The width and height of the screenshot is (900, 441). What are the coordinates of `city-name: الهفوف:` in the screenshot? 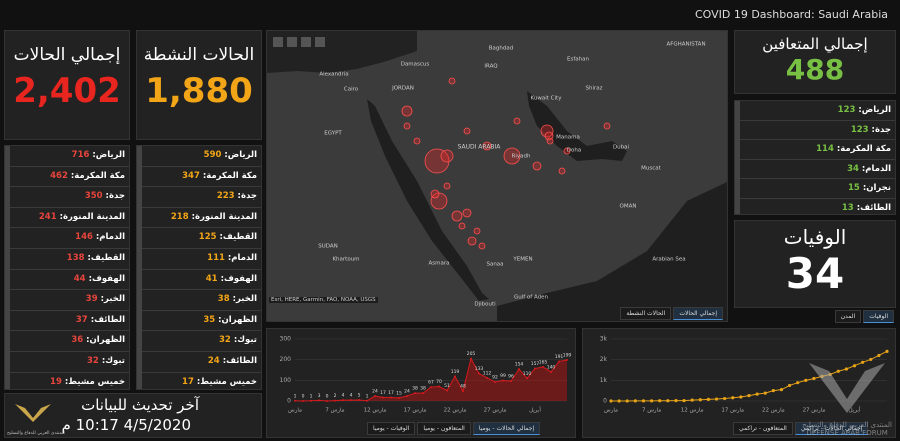 It's located at (238, 278).